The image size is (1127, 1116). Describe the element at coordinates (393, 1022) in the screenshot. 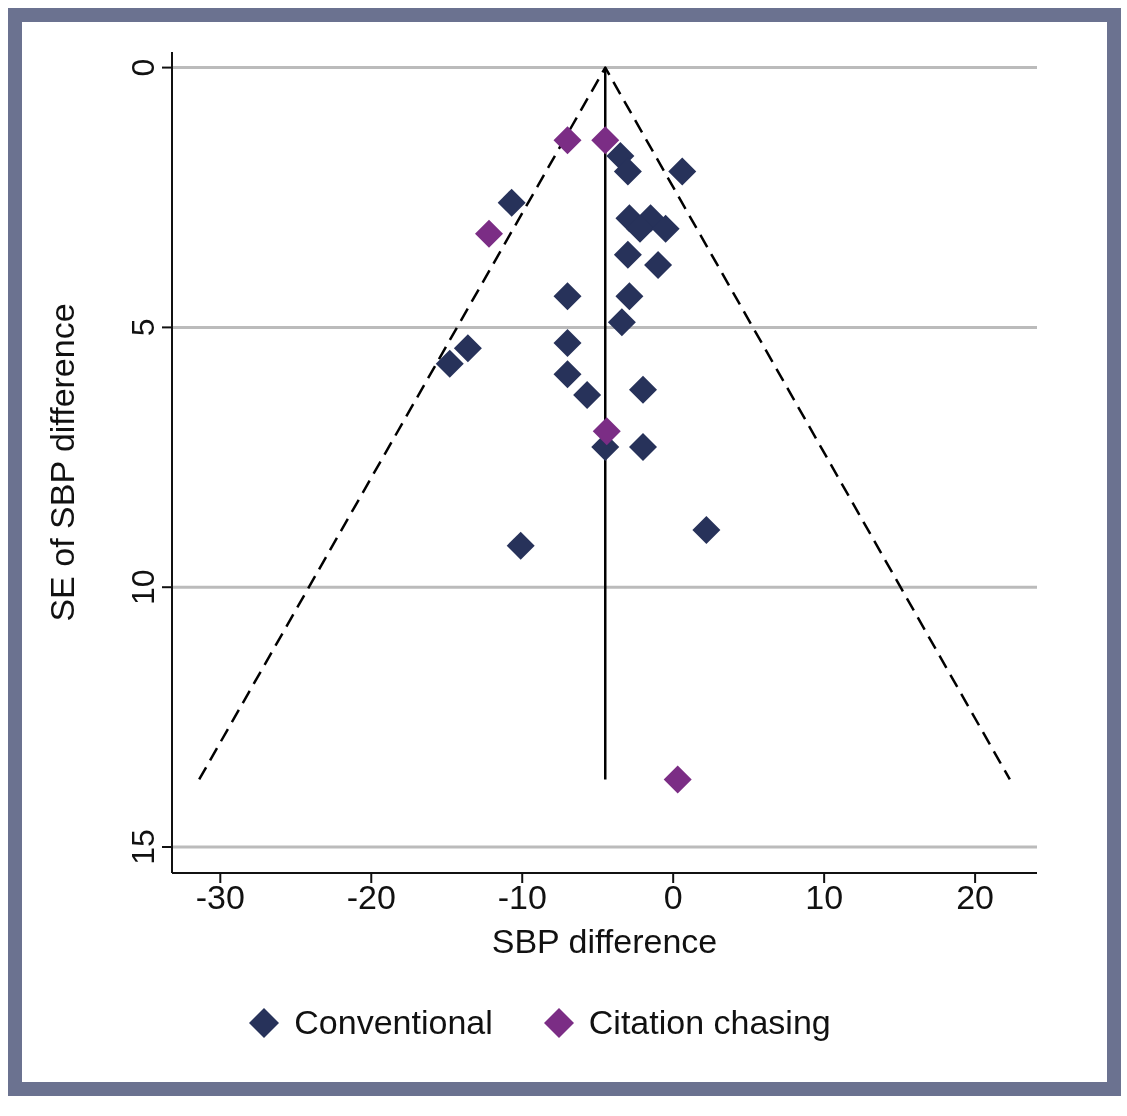

I see `legend-label: Conventional` at that location.